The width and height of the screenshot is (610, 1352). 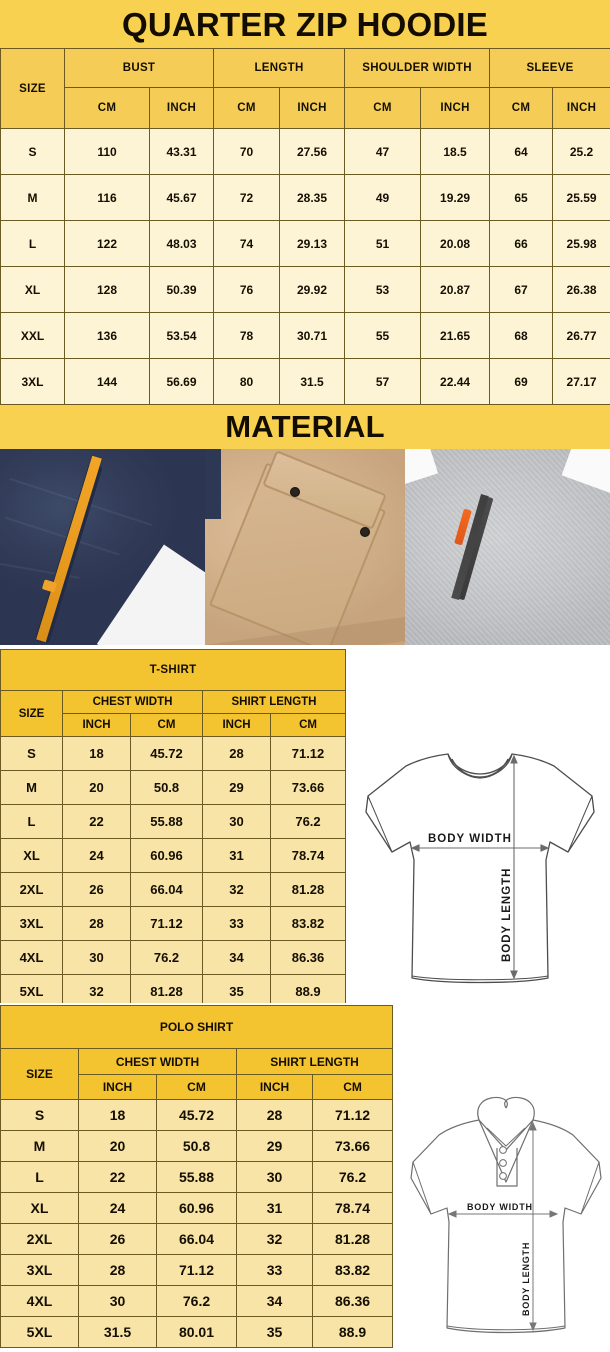 What do you see at coordinates (275, 1332) in the screenshot?
I see `measure-cell: 35` at bounding box center [275, 1332].